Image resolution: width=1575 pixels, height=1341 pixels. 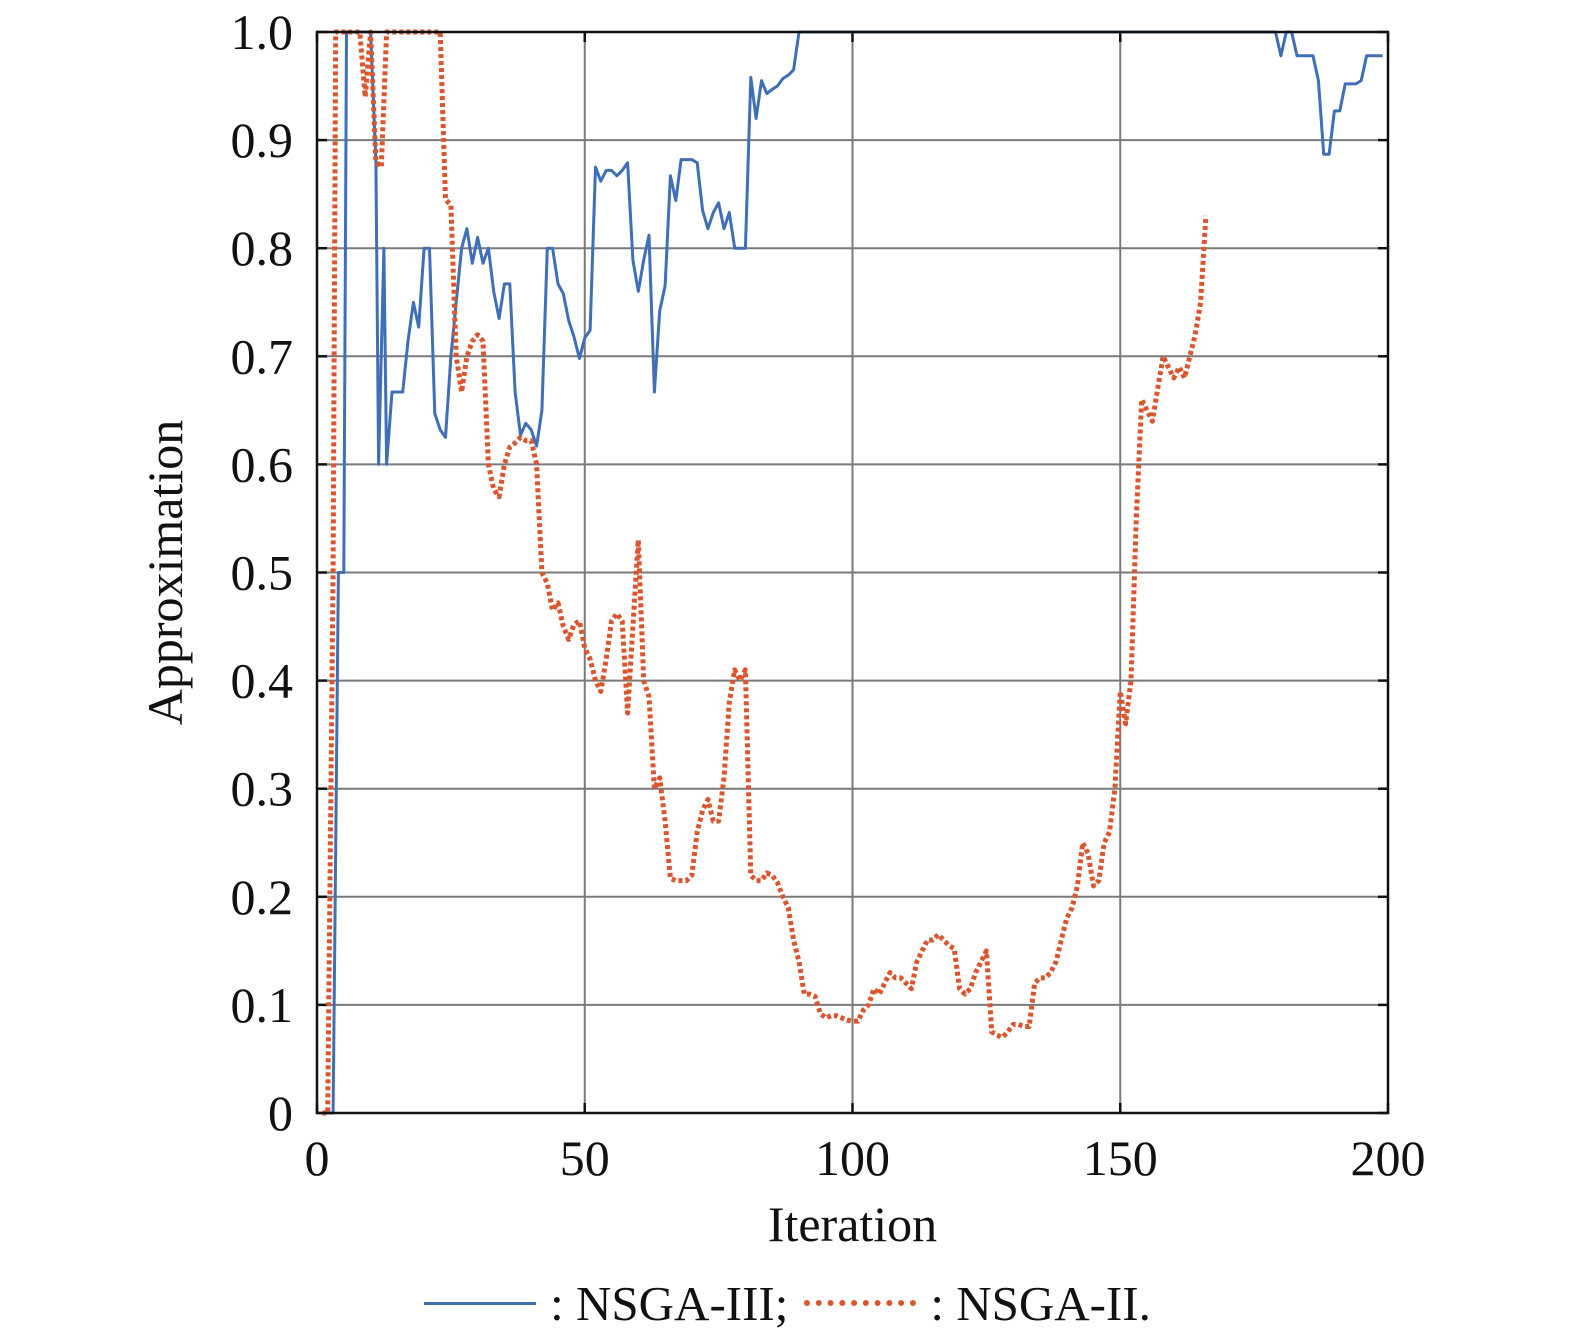 I want to click on x-tick-label: 150, so click(x=1120, y=1158).